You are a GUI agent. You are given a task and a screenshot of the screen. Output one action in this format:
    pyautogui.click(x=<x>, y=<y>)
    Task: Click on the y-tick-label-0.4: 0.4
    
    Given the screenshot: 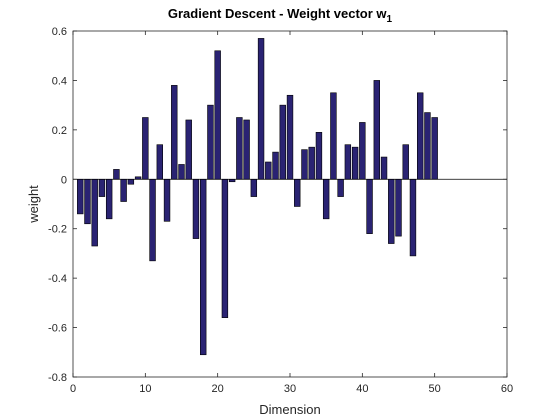 What is the action you would take?
    pyautogui.click(x=59, y=81)
    